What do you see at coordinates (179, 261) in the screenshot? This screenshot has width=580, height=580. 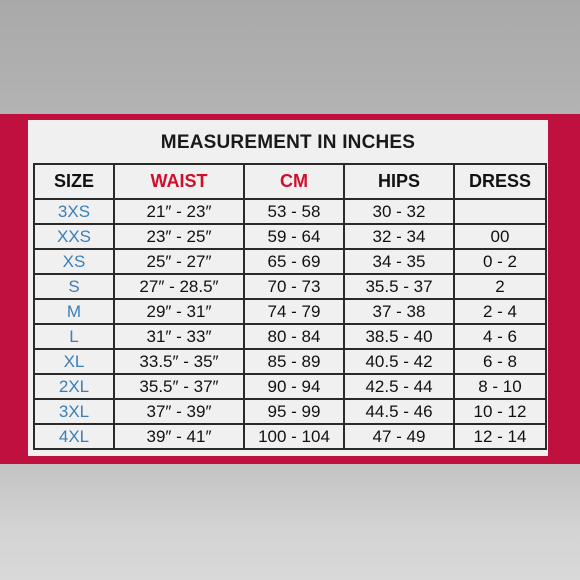 I see `waist-cell: 25″ - 27″` at bounding box center [179, 261].